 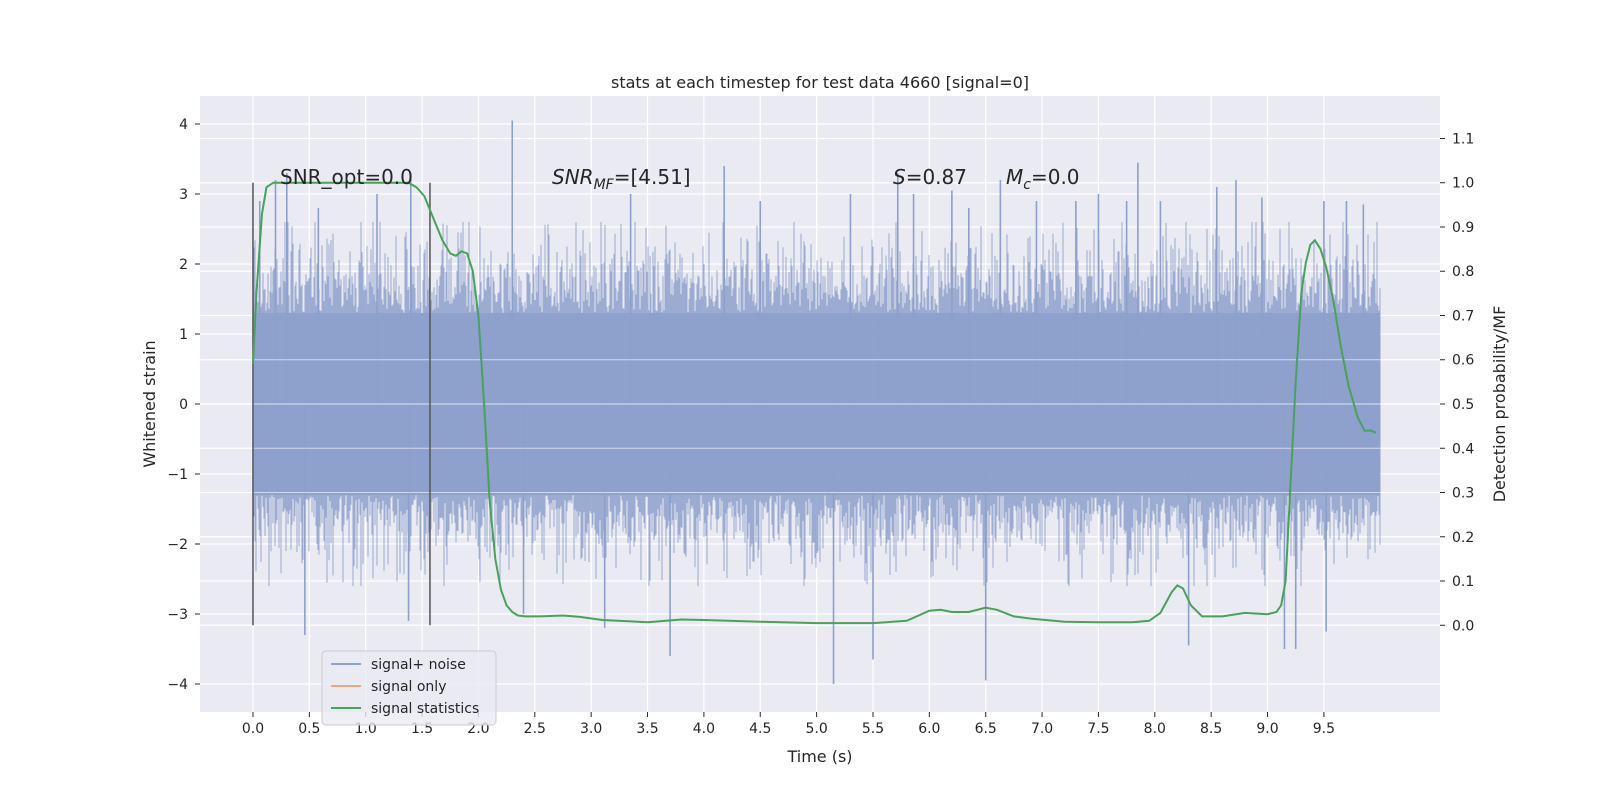 I want to click on x-tick-label: 5.5, so click(x=873, y=729).